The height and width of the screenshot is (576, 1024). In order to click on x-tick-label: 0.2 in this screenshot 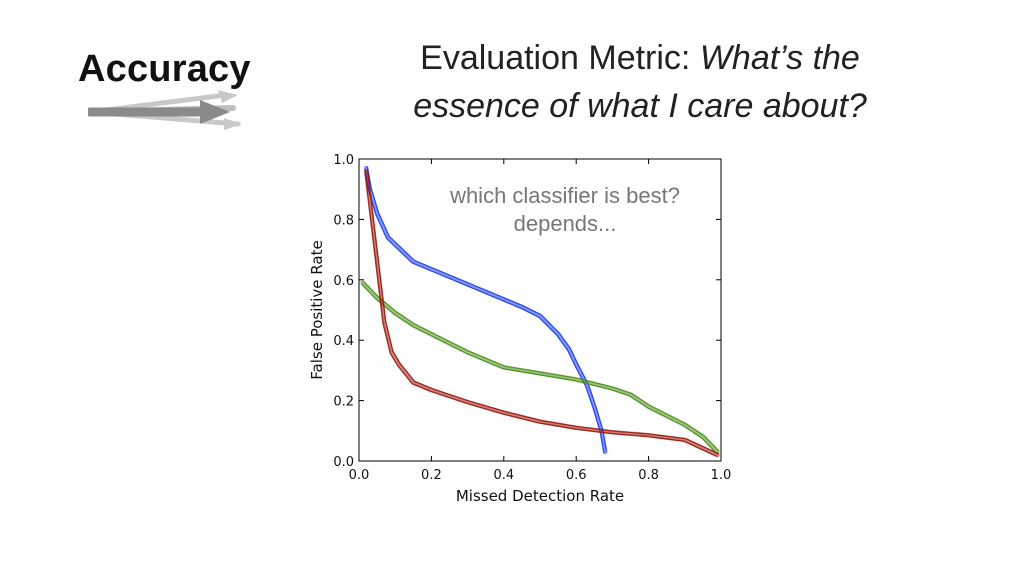, I will do `click(431, 475)`.